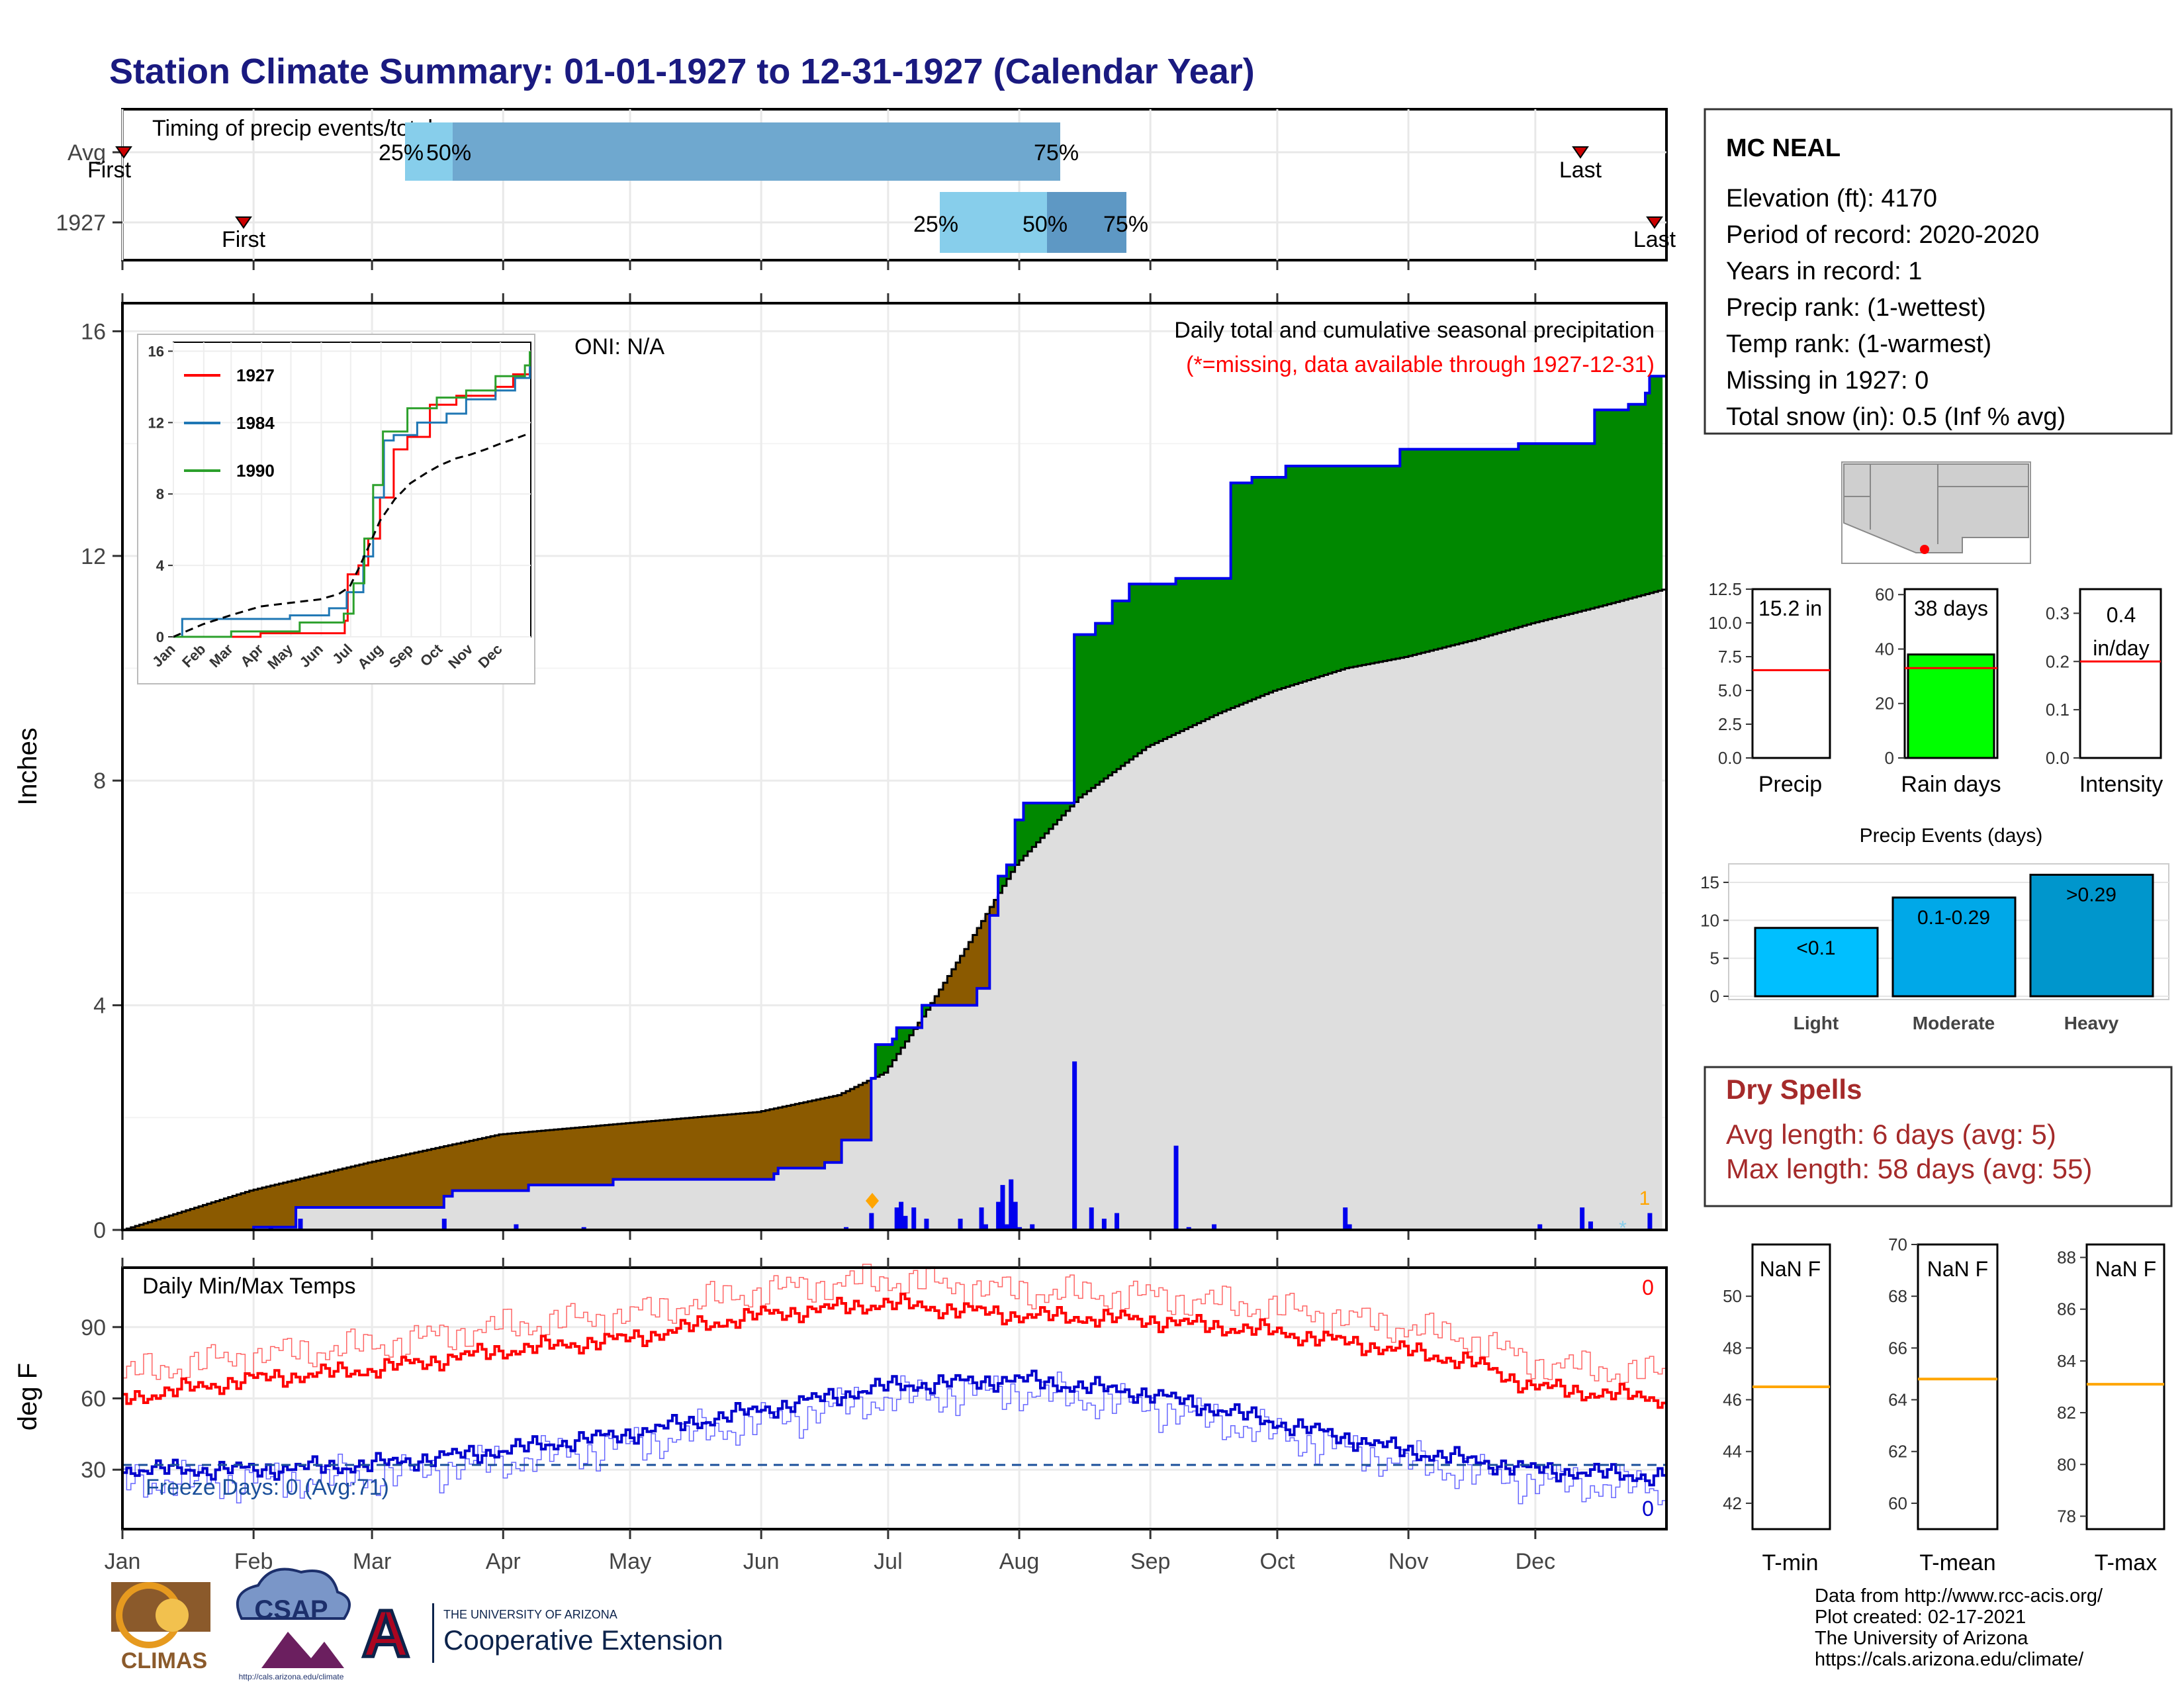 This screenshot has width=2184, height=1688. What do you see at coordinates (28, 1396) in the screenshot?
I see `temp-ylabel: deg F` at bounding box center [28, 1396].